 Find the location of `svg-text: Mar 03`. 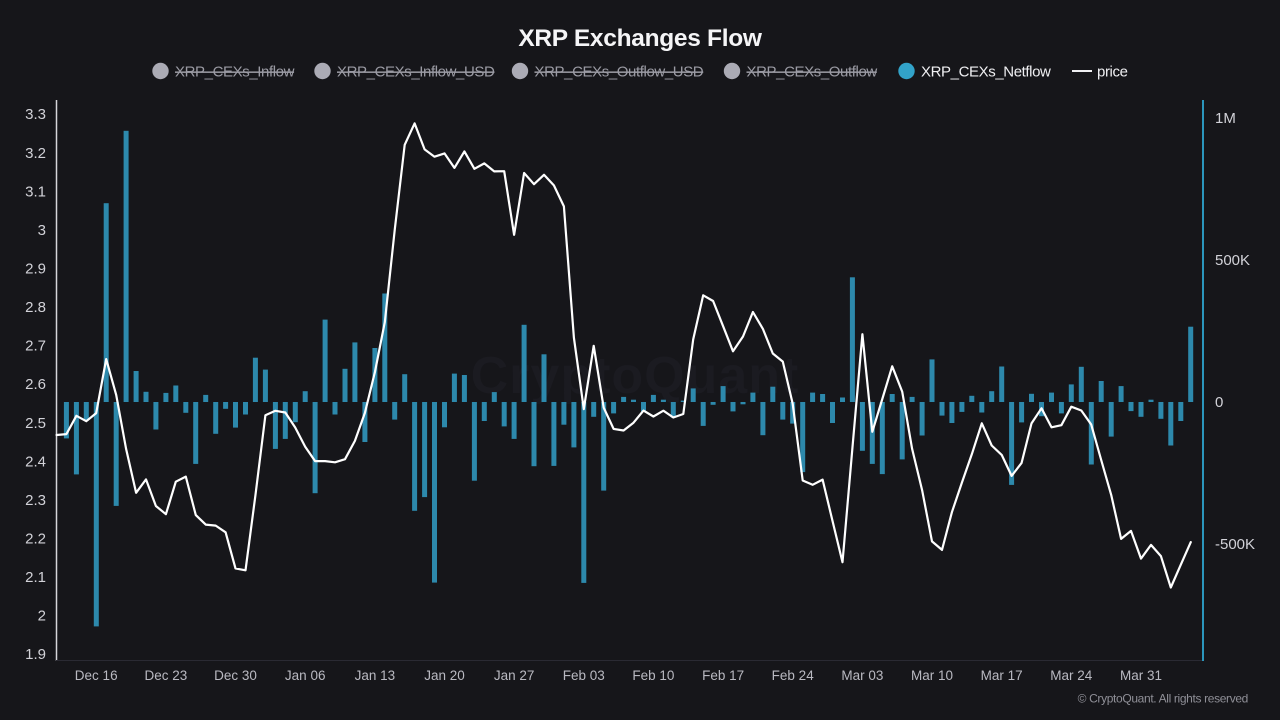

svg-text: Mar 03 is located at coordinates (862, 675).